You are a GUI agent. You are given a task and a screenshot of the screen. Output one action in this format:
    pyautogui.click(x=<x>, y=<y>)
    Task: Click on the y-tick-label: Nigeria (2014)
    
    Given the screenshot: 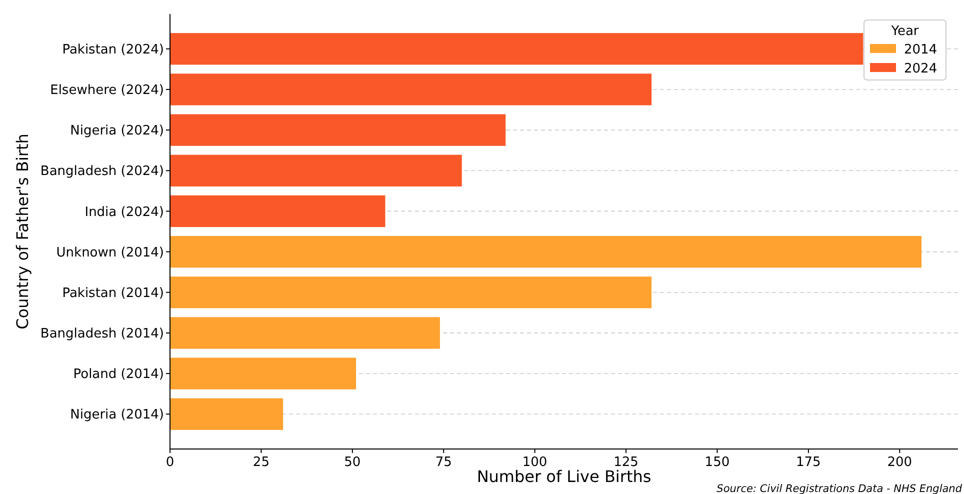 What is the action you would take?
    pyautogui.click(x=117, y=415)
    